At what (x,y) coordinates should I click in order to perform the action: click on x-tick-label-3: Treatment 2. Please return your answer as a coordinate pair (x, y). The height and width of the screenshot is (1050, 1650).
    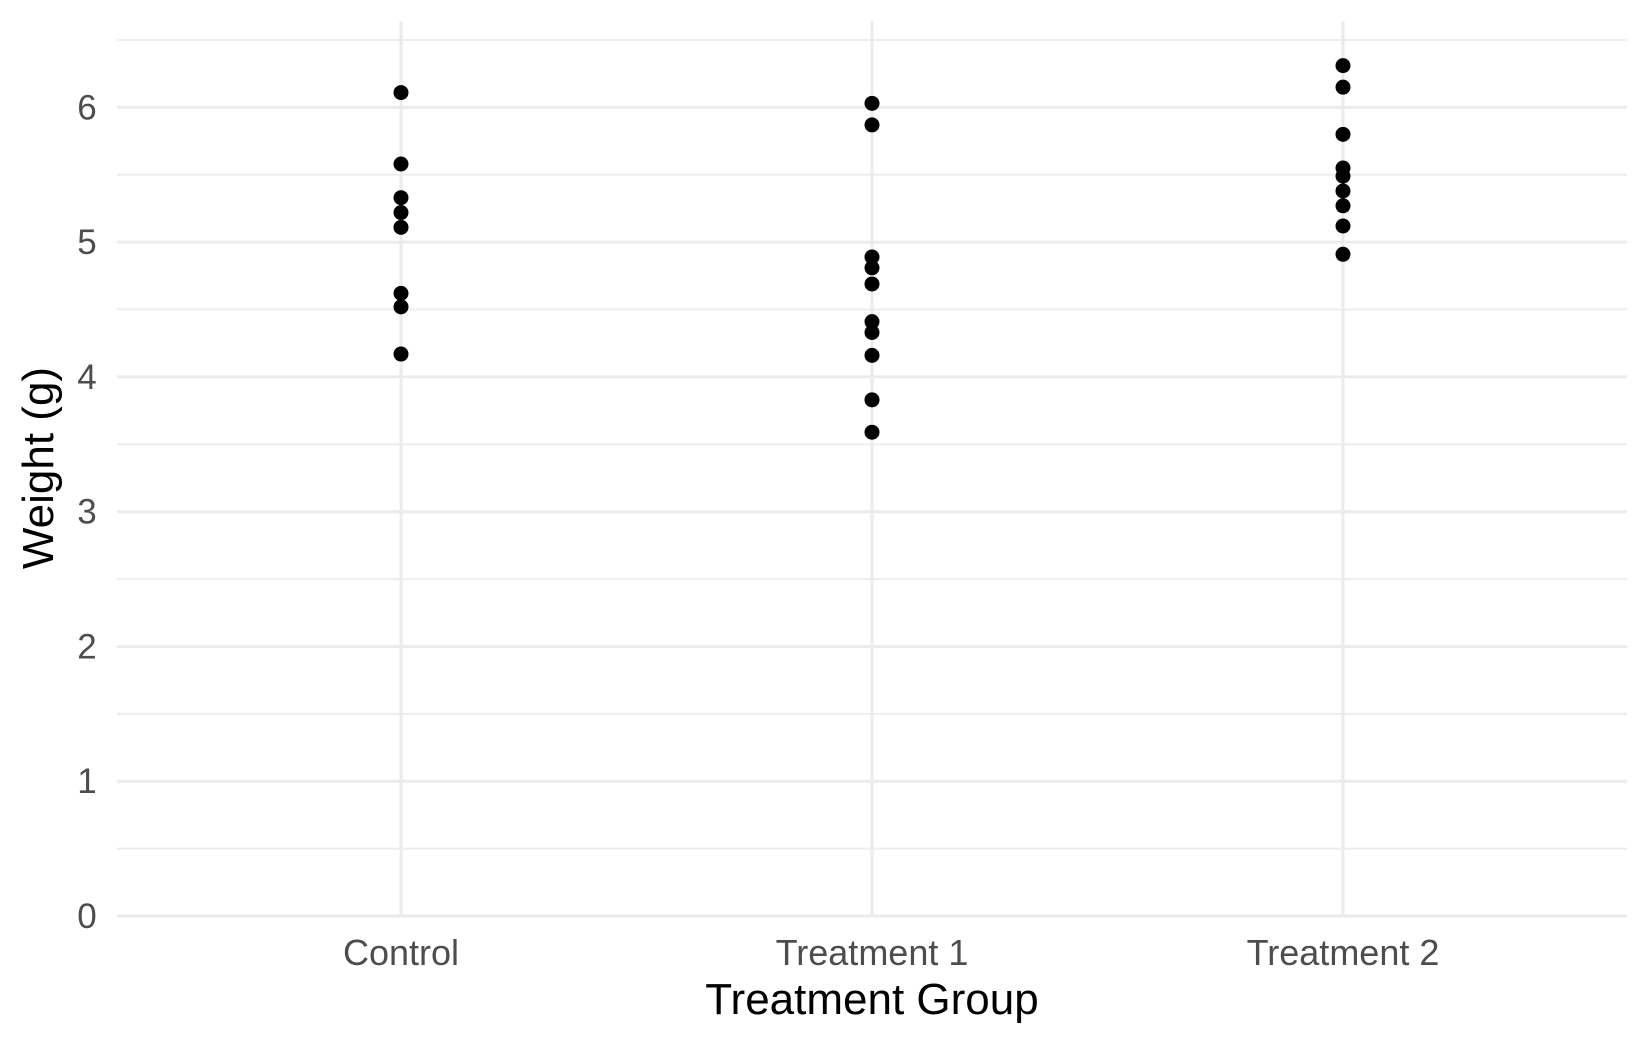
    Looking at the image, I should click on (1343, 952).